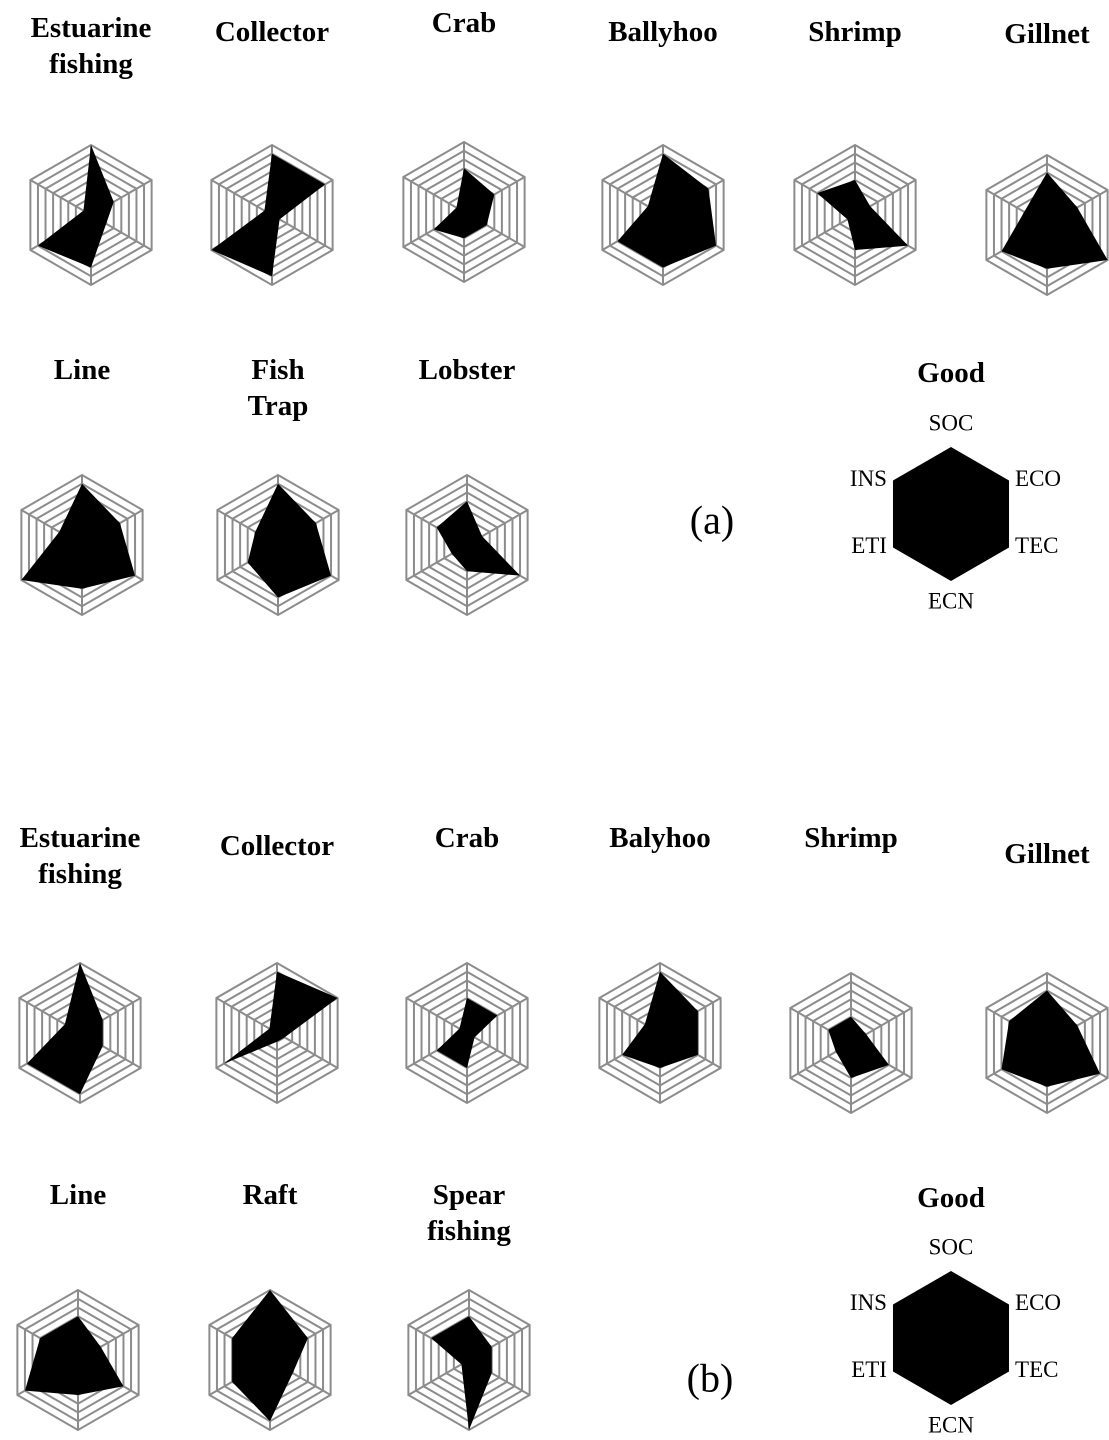 The image size is (1109, 1440). I want to click on panel-label: (b), so click(710, 1378).